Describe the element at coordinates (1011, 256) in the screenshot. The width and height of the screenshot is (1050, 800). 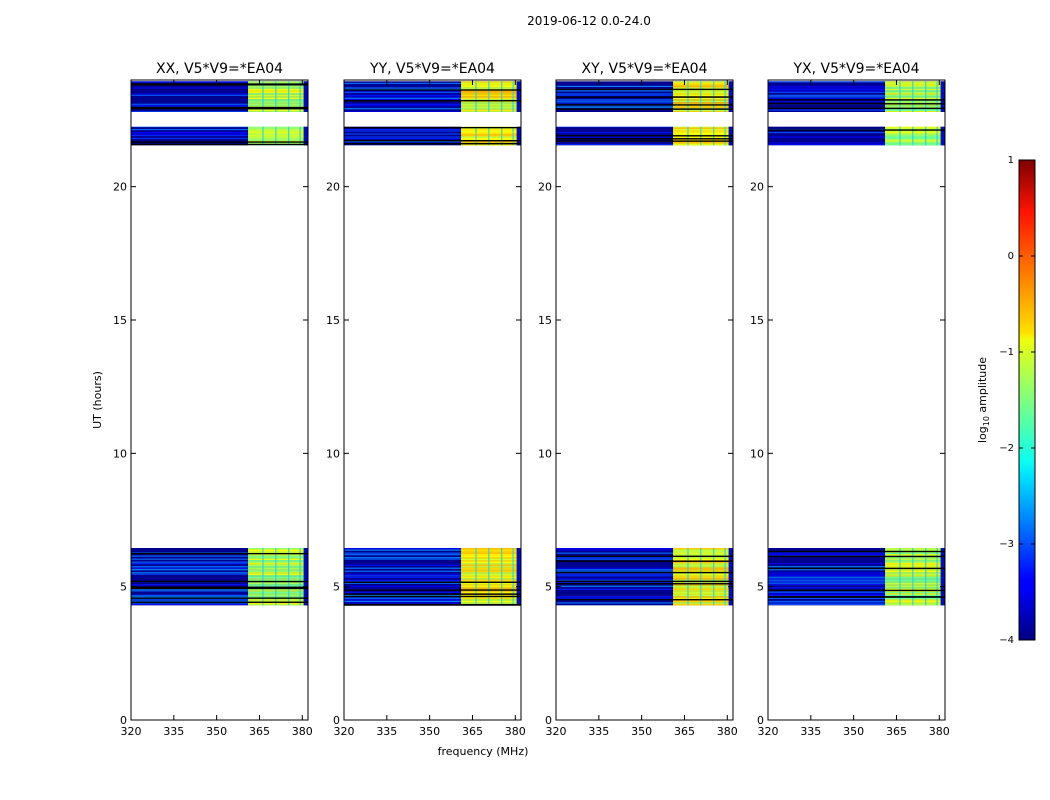
I see `colorbar-tick-label: 0` at that location.